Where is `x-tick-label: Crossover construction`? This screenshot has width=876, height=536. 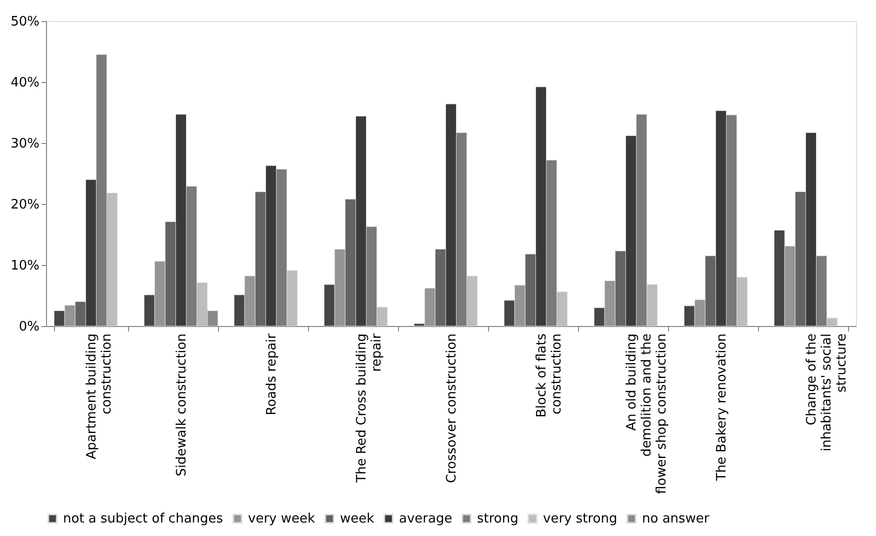
x-tick-label: Crossover construction is located at coordinates (452, 409).